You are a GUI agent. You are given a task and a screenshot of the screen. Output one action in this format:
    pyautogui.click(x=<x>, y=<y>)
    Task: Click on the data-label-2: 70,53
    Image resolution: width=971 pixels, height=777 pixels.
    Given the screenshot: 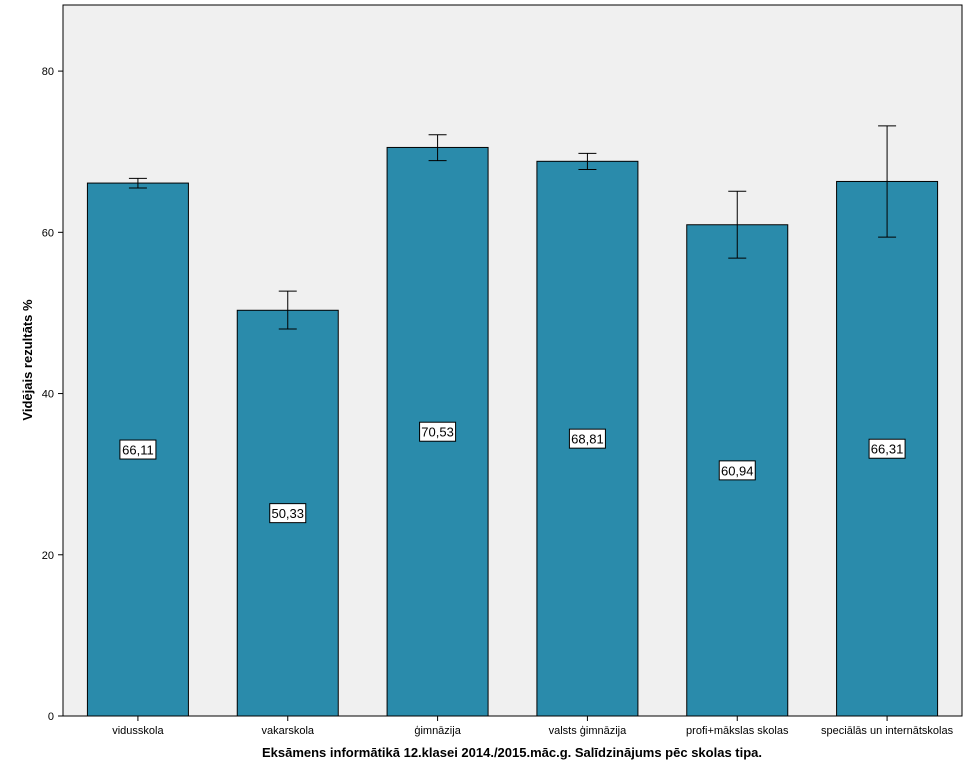 What is the action you would take?
    pyautogui.click(x=437, y=432)
    